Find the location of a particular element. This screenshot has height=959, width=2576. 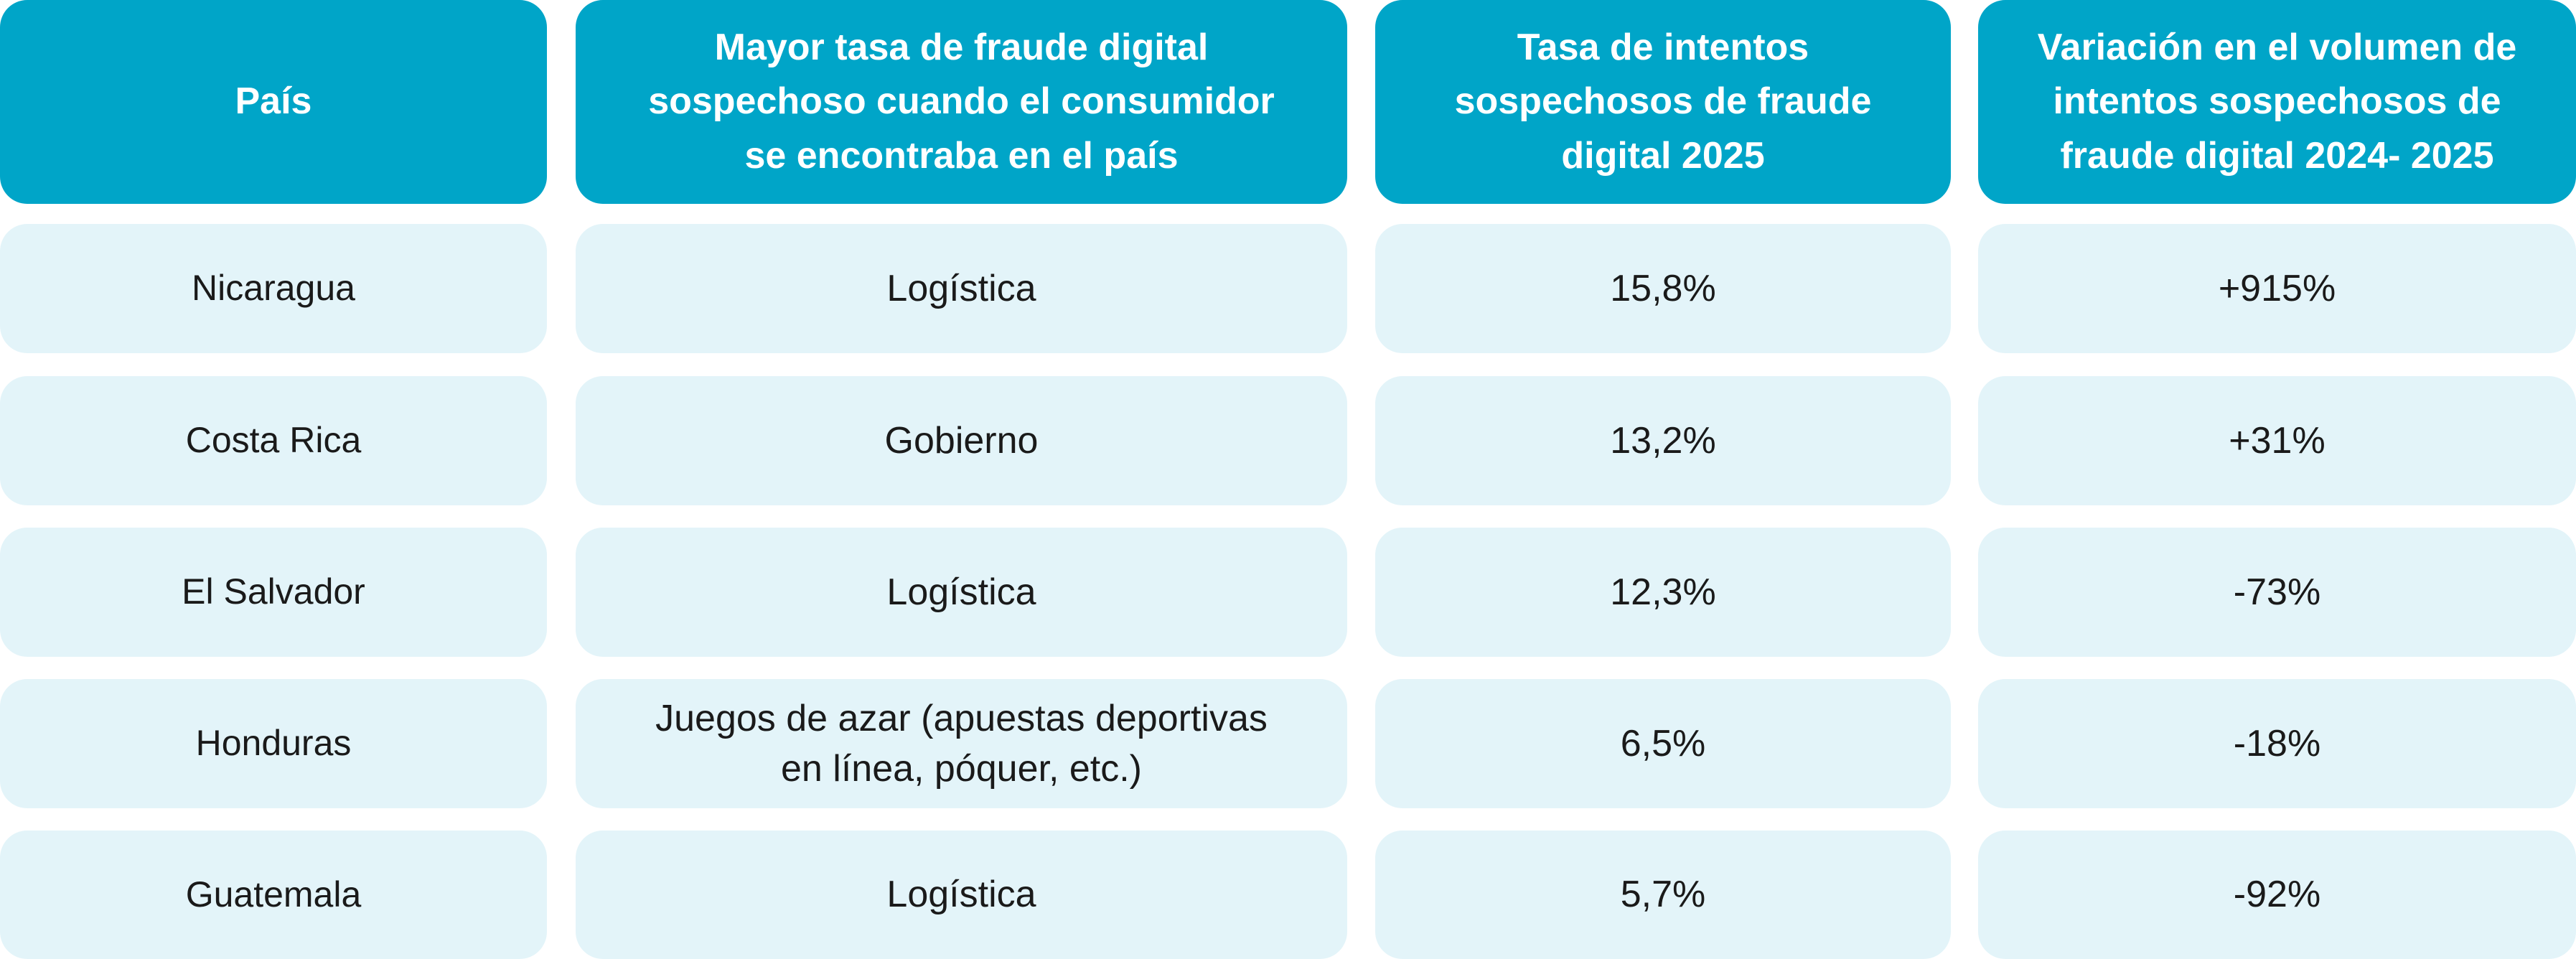

cell-country: Costa Rica is located at coordinates (274, 440).